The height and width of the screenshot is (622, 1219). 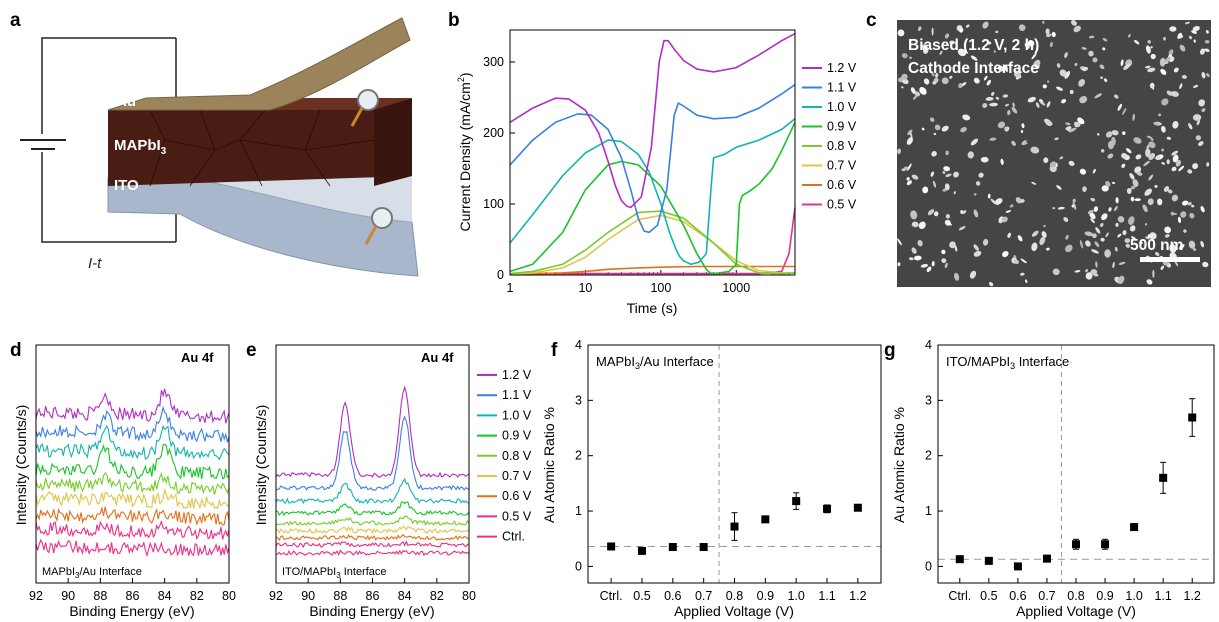 I want to click on chart-e-frame, so click(x=372, y=464).